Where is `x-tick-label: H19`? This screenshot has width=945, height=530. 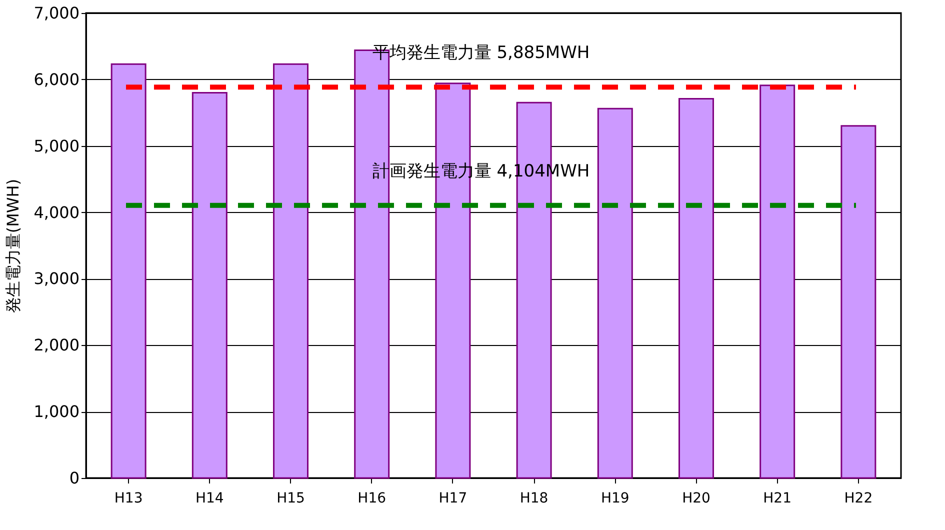 x-tick-label: H19 is located at coordinates (615, 498).